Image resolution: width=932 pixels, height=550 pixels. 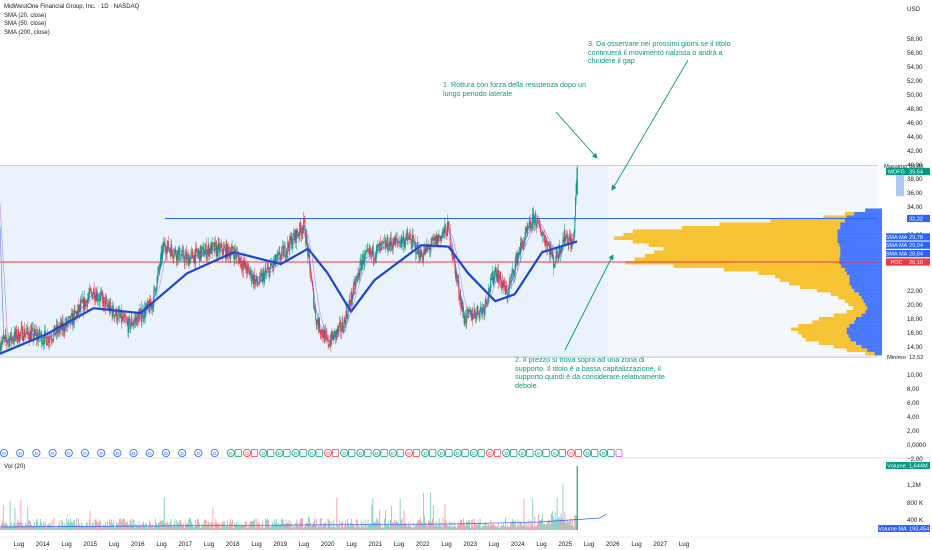 What do you see at coordinates (915, 319) in the screenshot?
I see `price-scale-label: 18,00` at bounding box center [915, 319].